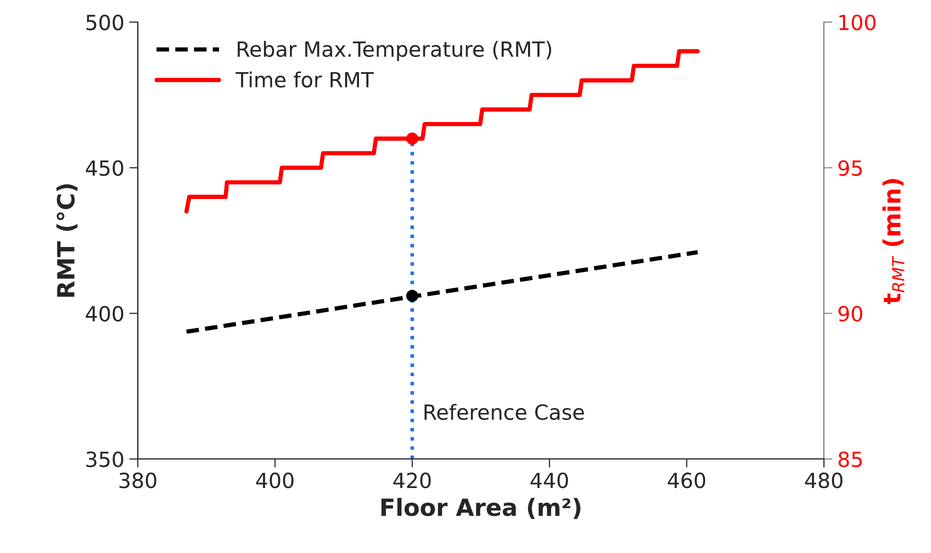 This screenshot has width=931, height=553. What do you see at coordinates (850, 168) in the screenshot?
I see `y2-tick-label: 95` at bounding box center [850, 168].